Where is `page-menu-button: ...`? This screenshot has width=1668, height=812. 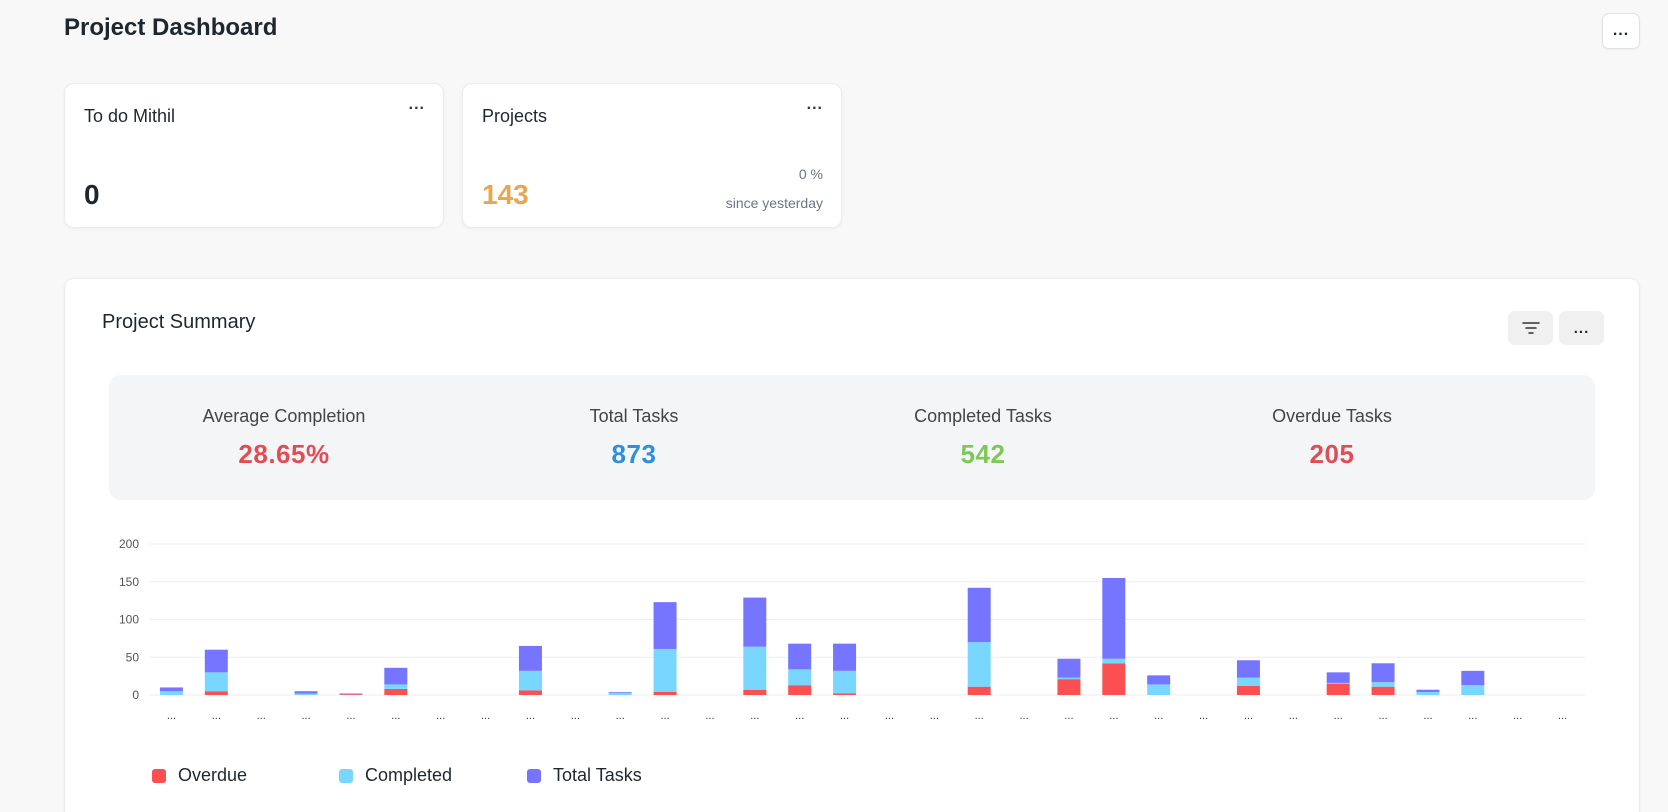 page-menu-button: ... is located at coordinates (1621, 31).